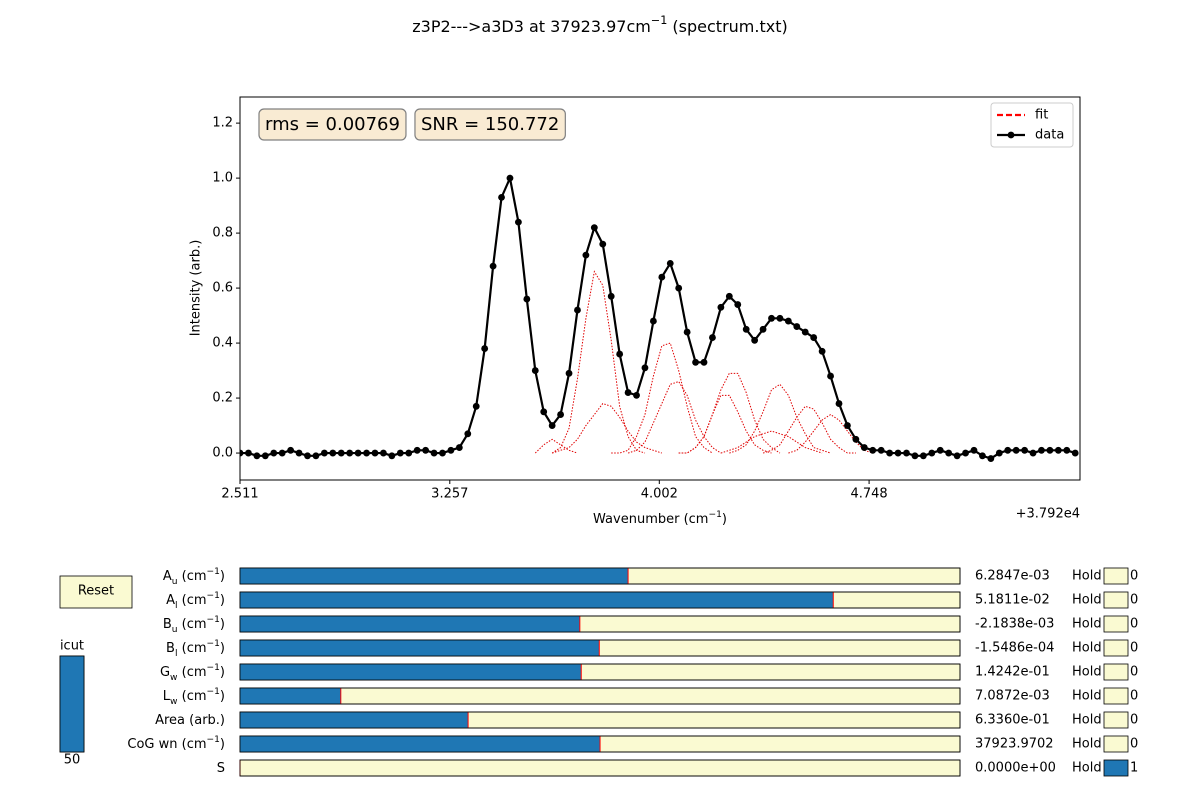 The height and width of the screenshot is (800, 1200). Describe the element at coordinates (1012, 672) in the screenshot. I see `slider-value: 1.4242e-01` at that location.